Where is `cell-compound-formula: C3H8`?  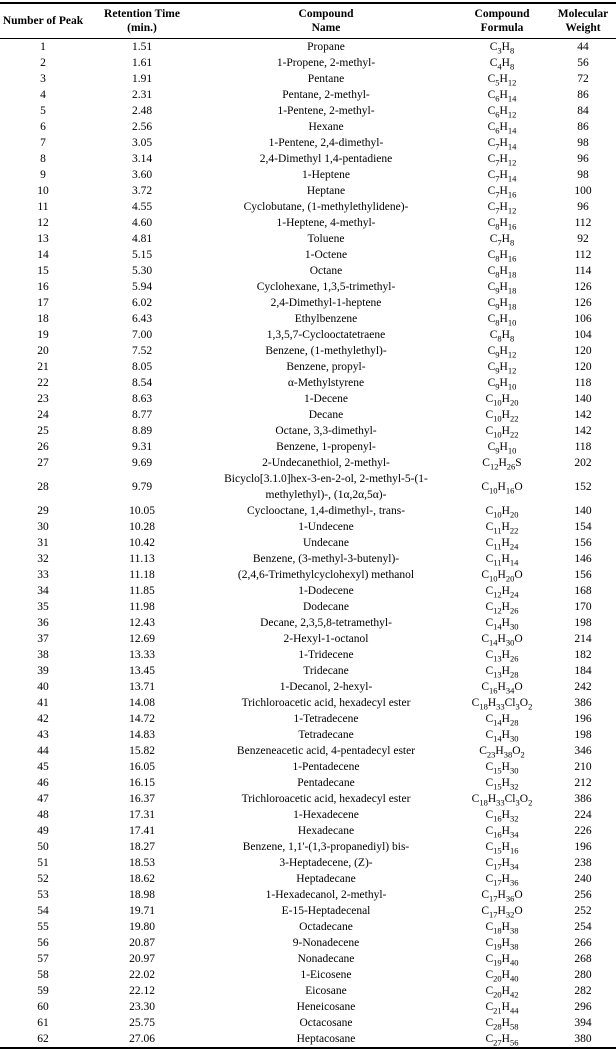 cell-compound-formula: C3H8 is located at coordinates (502, 48).